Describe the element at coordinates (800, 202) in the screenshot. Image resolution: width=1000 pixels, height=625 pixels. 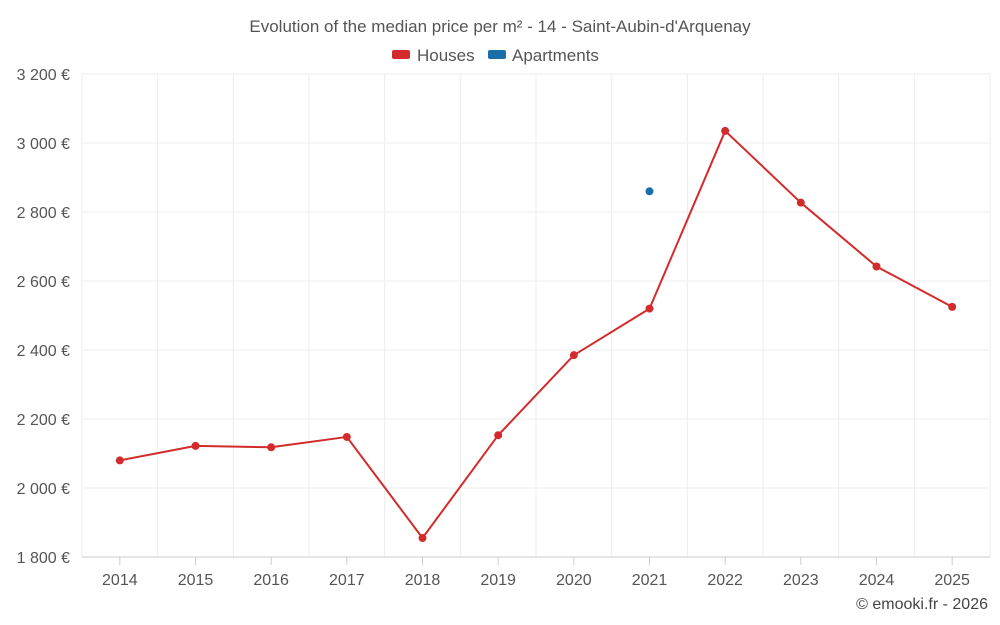
I see `houses-point-2023` at that location.